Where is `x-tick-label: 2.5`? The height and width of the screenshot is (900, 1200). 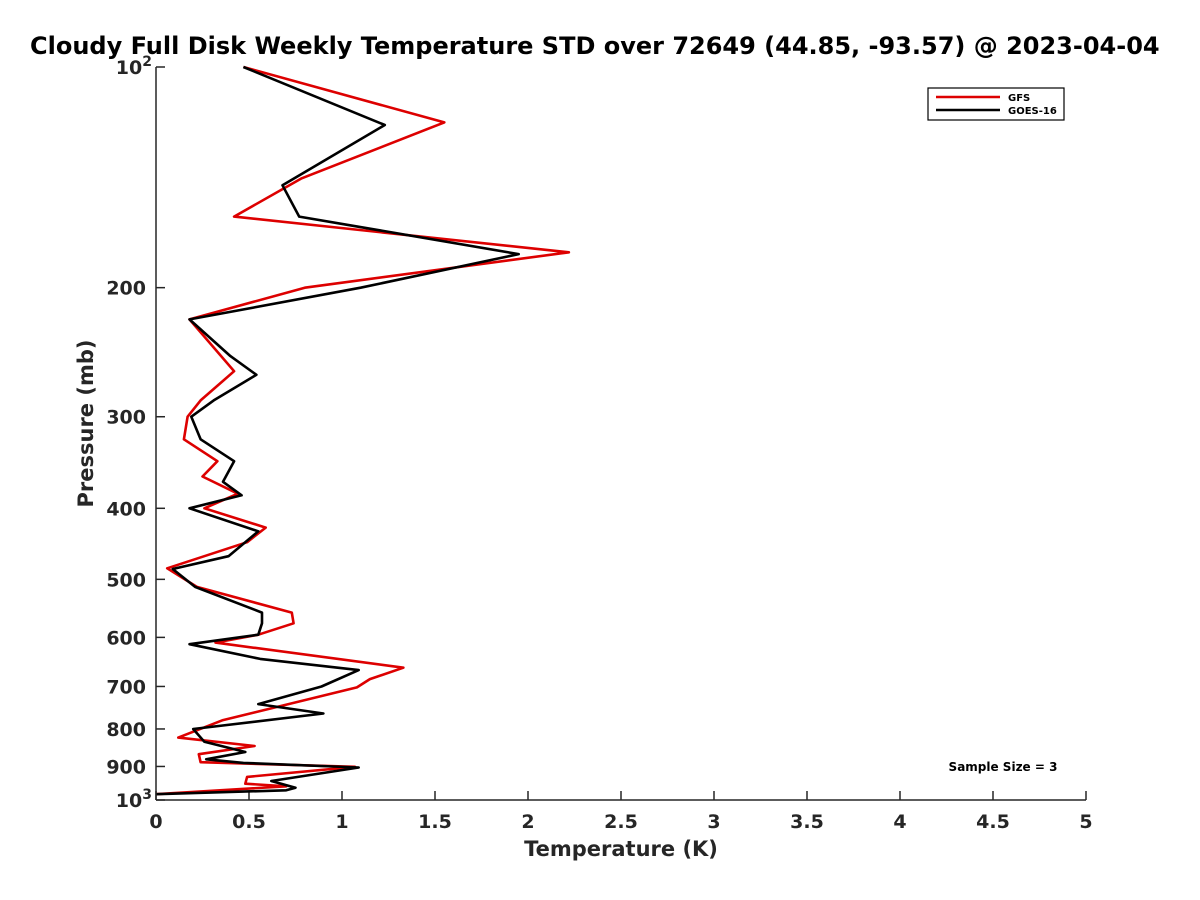 x-tick-label: 2.5 is located at coordinates (621, 822).